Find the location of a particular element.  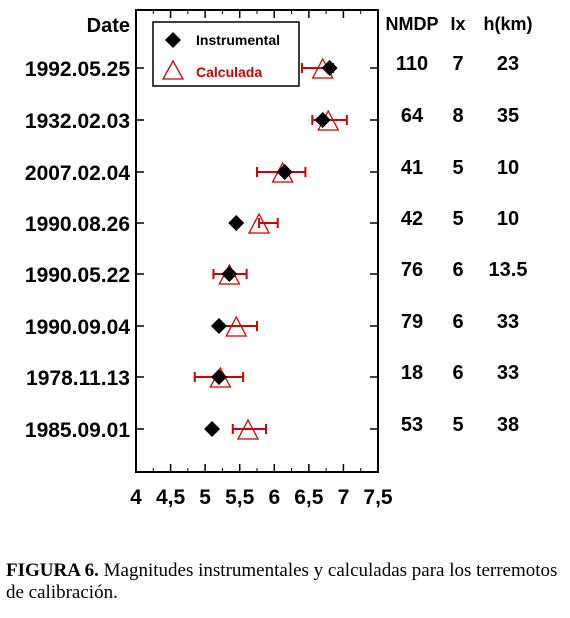

row-value-h: 23 is located at coordinates (508, 64).